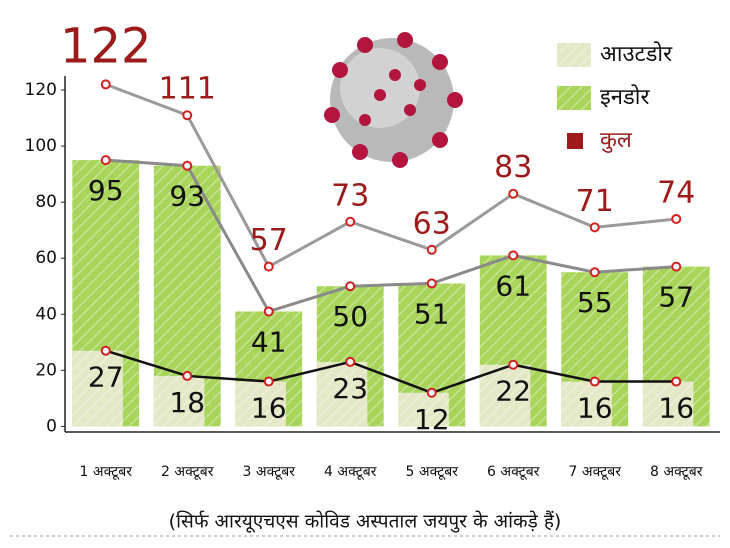  Describe the element at coordinates (41, 146) in the screenshot. I see `y-tick-label: 100` at that location.